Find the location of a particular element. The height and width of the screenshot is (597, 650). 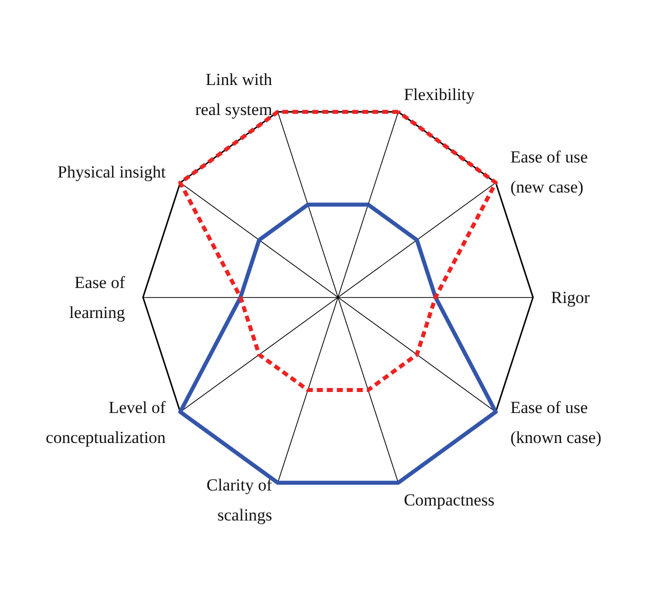

spoke-label: Ease of use (new case) is located at coordinates (549, 172).